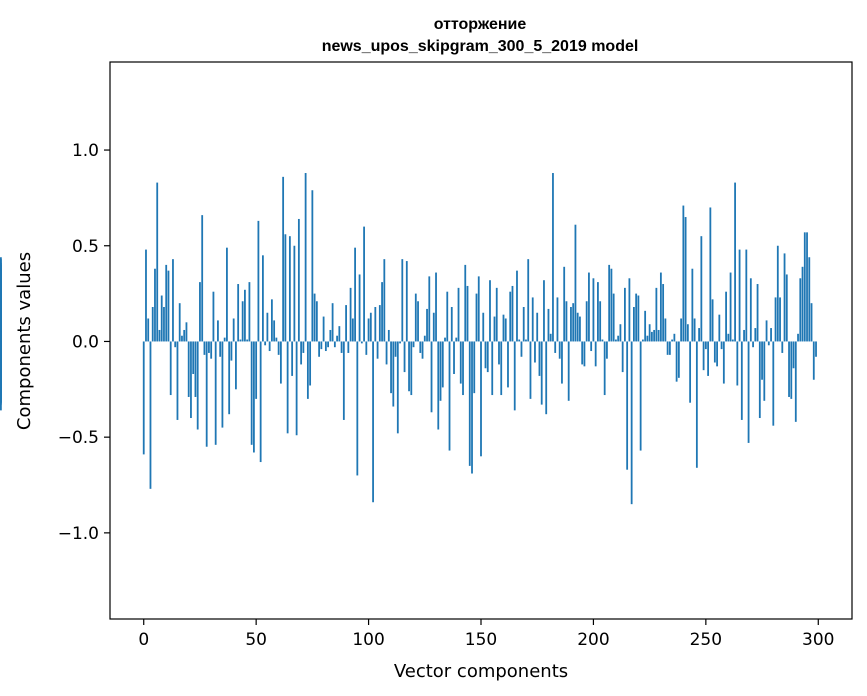 The height and width of the screenshot is (696, 867). I want to click on x-tick-label: 0, so click(143, 640).